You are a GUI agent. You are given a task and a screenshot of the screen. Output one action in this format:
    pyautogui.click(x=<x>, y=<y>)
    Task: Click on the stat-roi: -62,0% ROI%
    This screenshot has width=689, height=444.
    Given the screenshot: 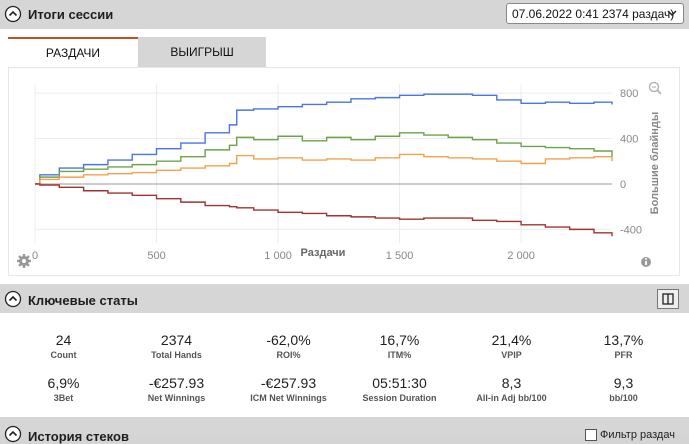 What is the action you would take?
    pyautogui.click(x=288, y=346)
    